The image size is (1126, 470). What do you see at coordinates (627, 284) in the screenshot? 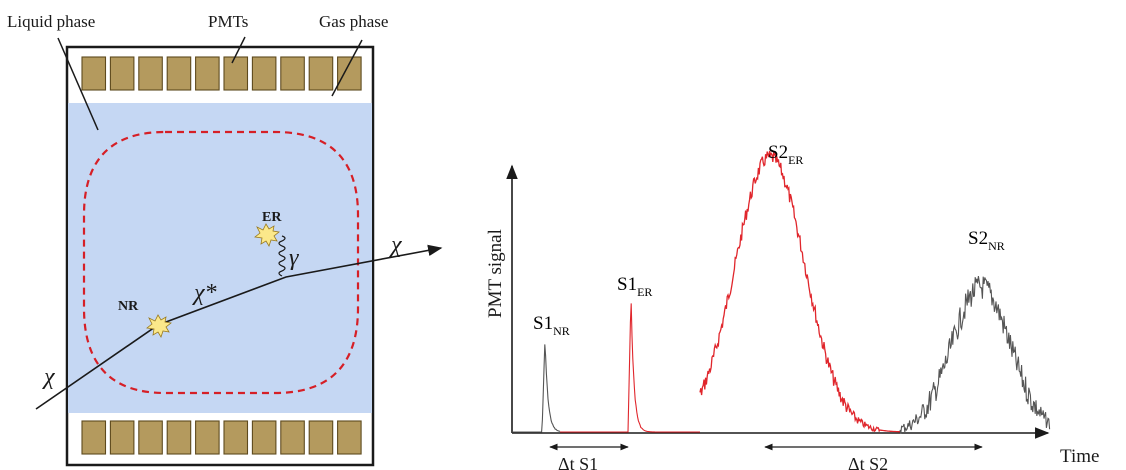
I see `s1-er-main: S1` at bounding box center [627, 284].